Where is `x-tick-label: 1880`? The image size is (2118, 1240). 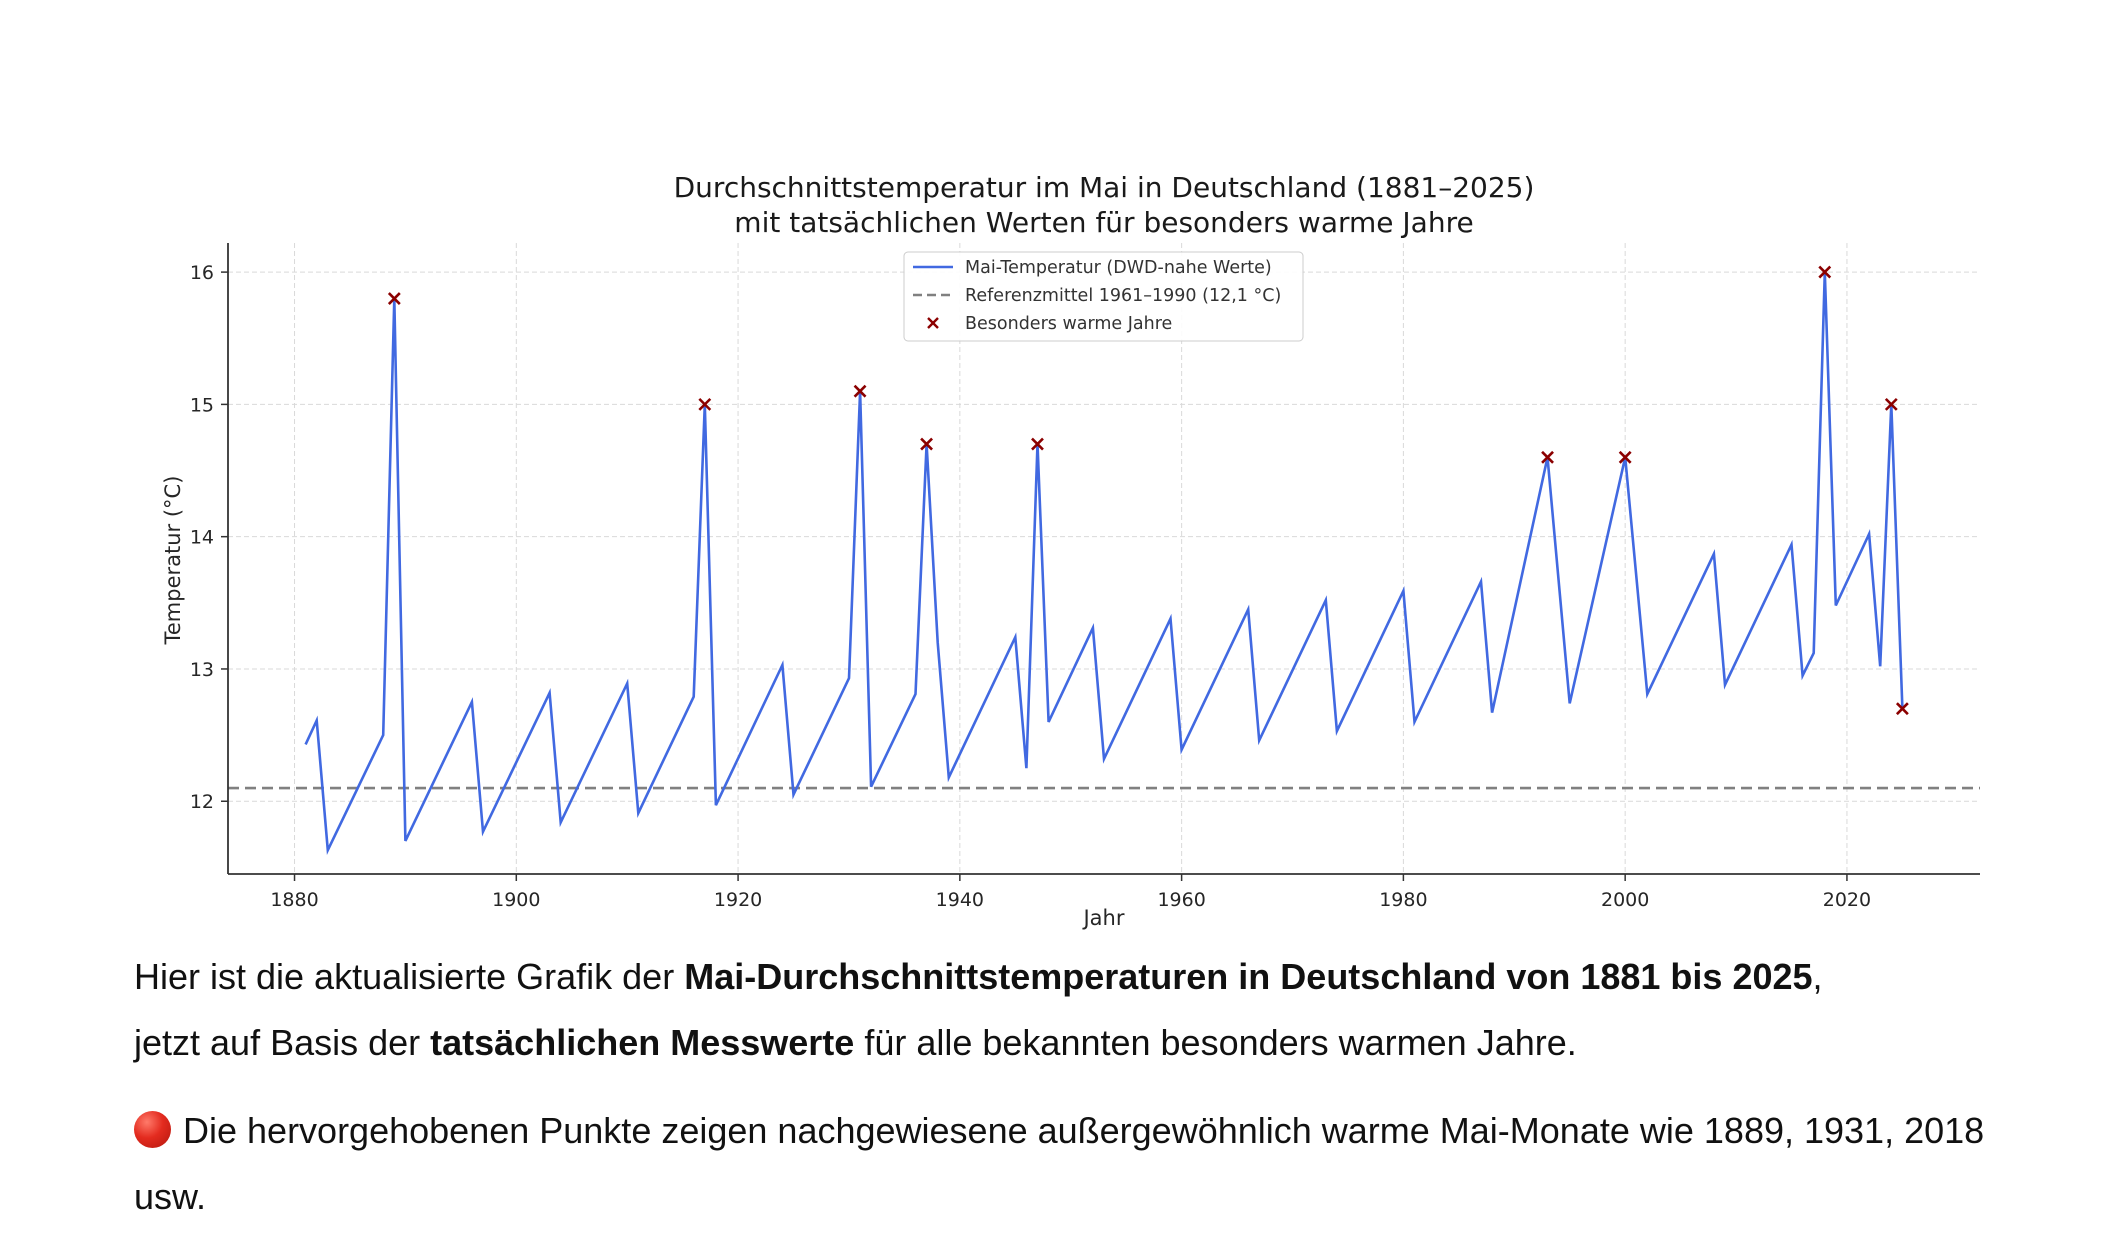 x-tick-label: 1880 is located at coordinates (294, 900).